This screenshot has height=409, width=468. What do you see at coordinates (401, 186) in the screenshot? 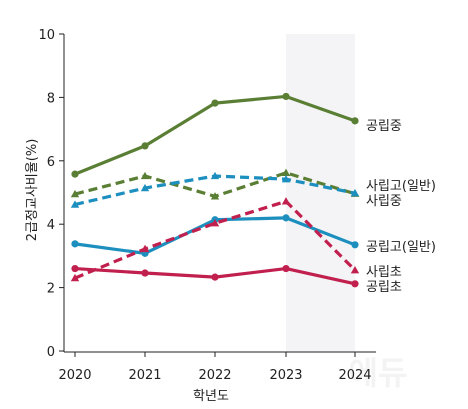
I see `series-label: 사립고(일반)` at bounding box center [401, 186].